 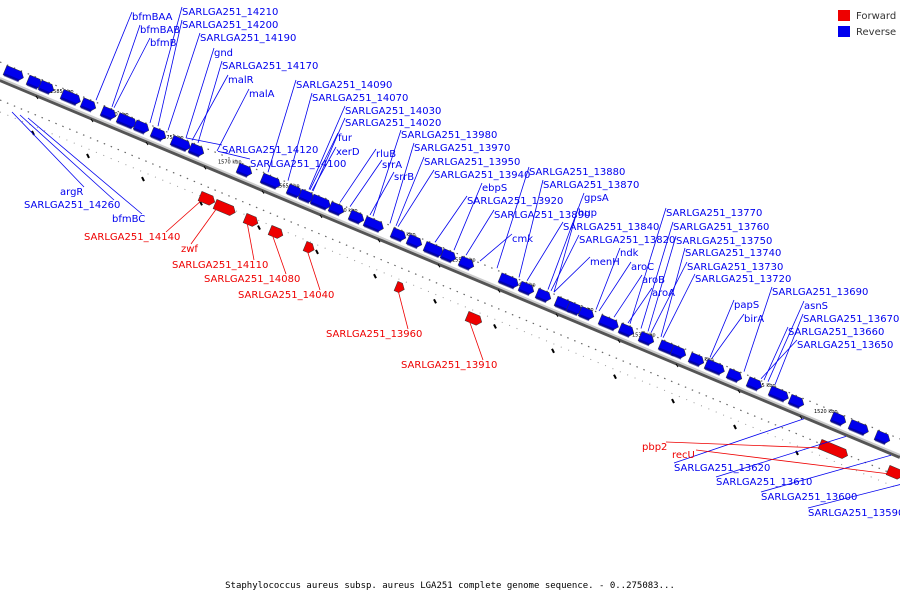 I want to click on kbp-tick-label: 1570 kbp, so click(x=230, y=162).